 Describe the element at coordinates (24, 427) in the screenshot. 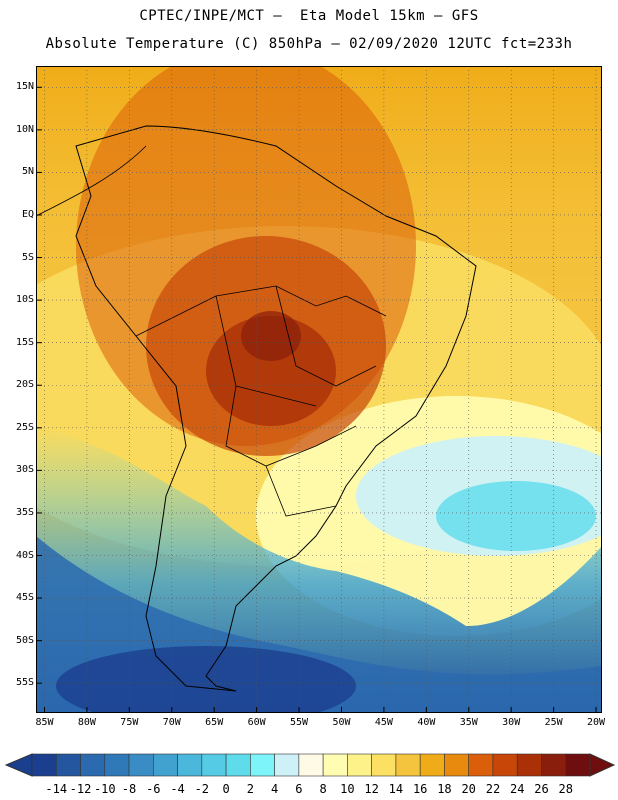

I see `lat-label: 25S` at that location.